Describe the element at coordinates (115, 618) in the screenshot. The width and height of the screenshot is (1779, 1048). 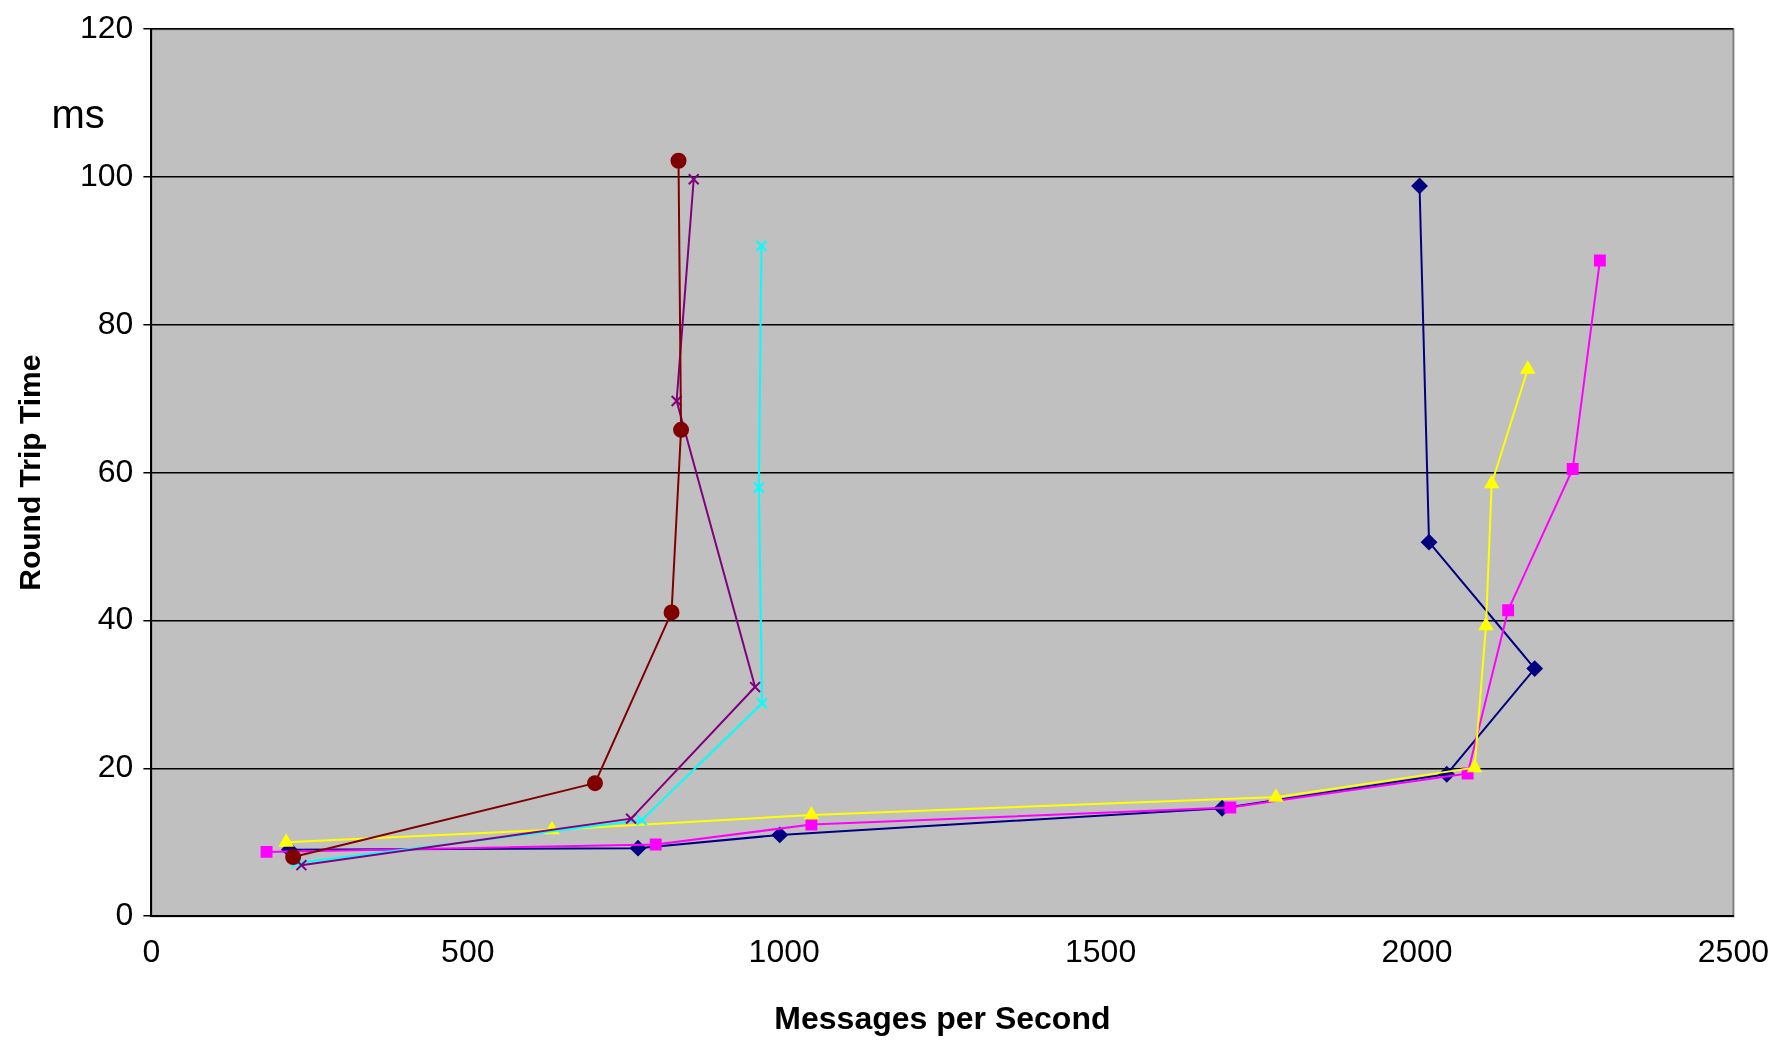
I see `y-tick-label: 40` at that location.